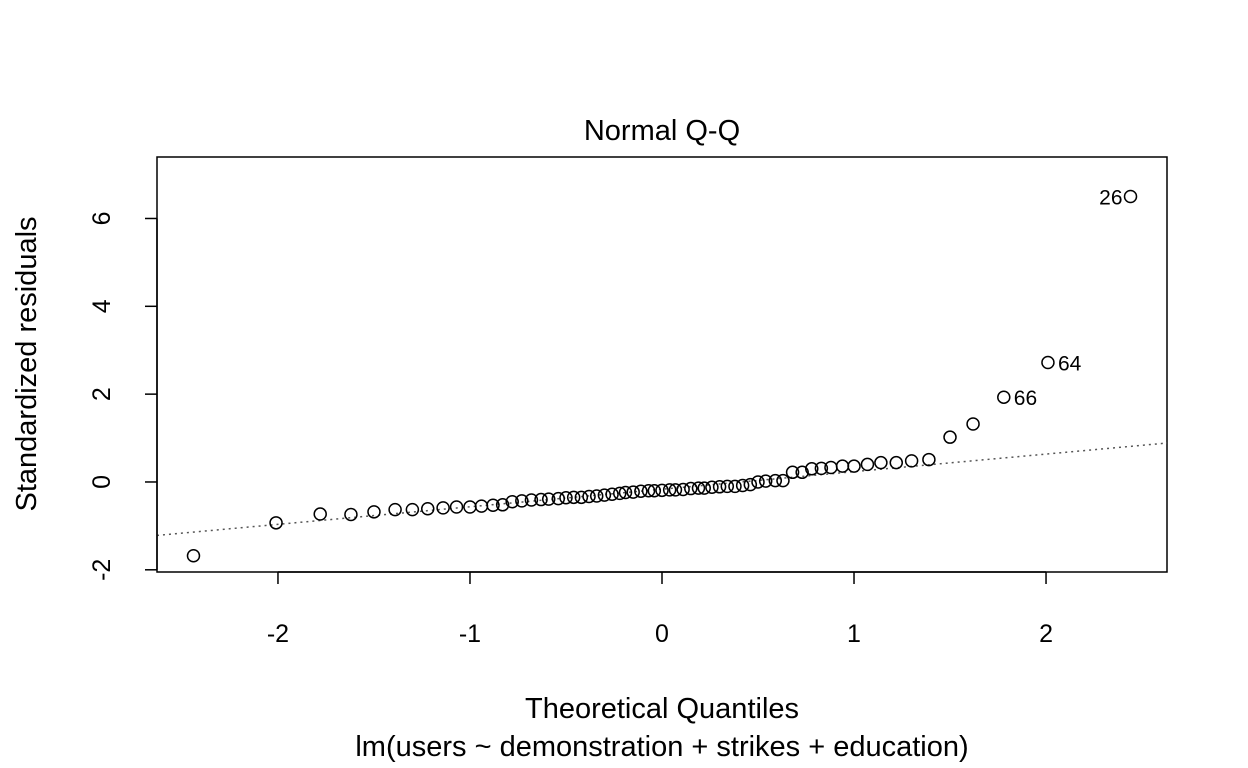  I want to click on point-label: 26, so click(1110, 198).